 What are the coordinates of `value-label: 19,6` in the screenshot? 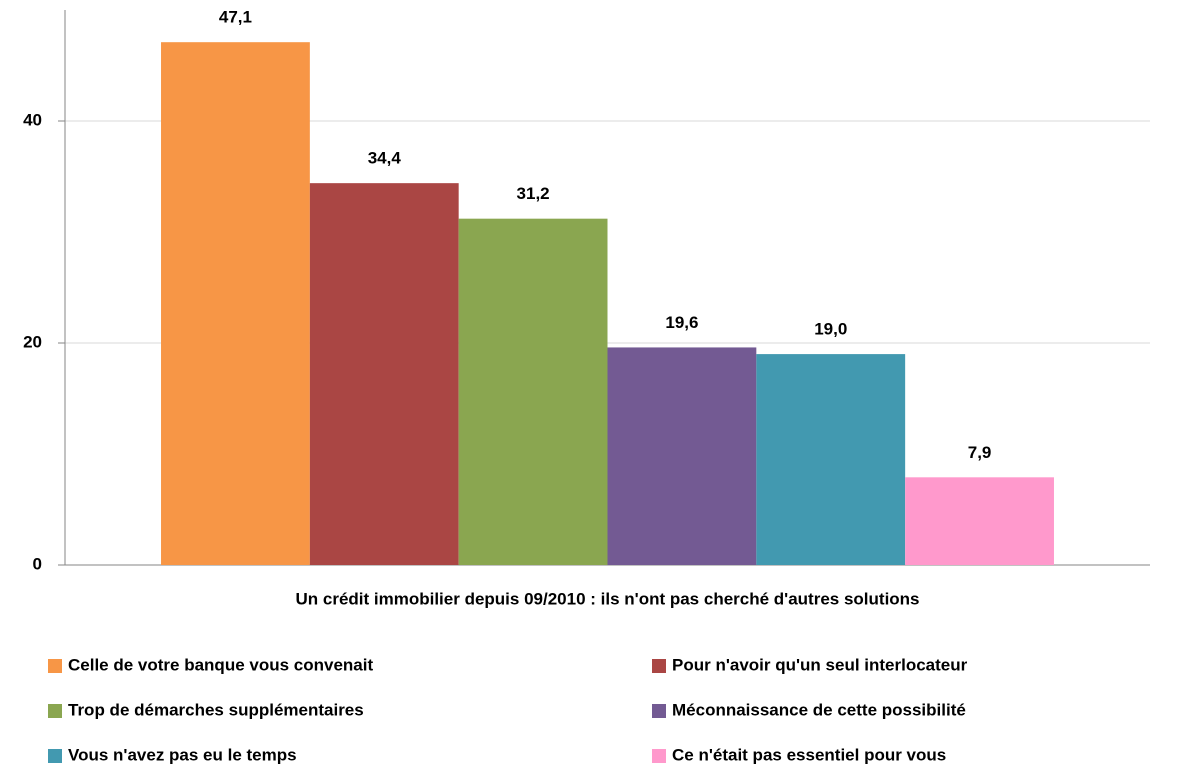 It's located at (681, 322).